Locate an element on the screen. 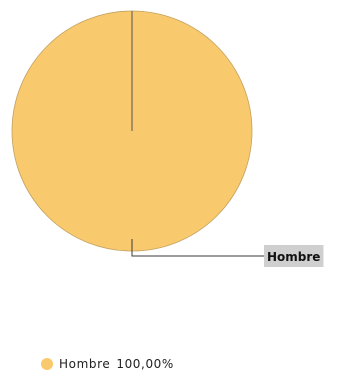 The width and height of the screenshot is (345, 376). callout-label: Hombre is located at coordinates (293, 257).